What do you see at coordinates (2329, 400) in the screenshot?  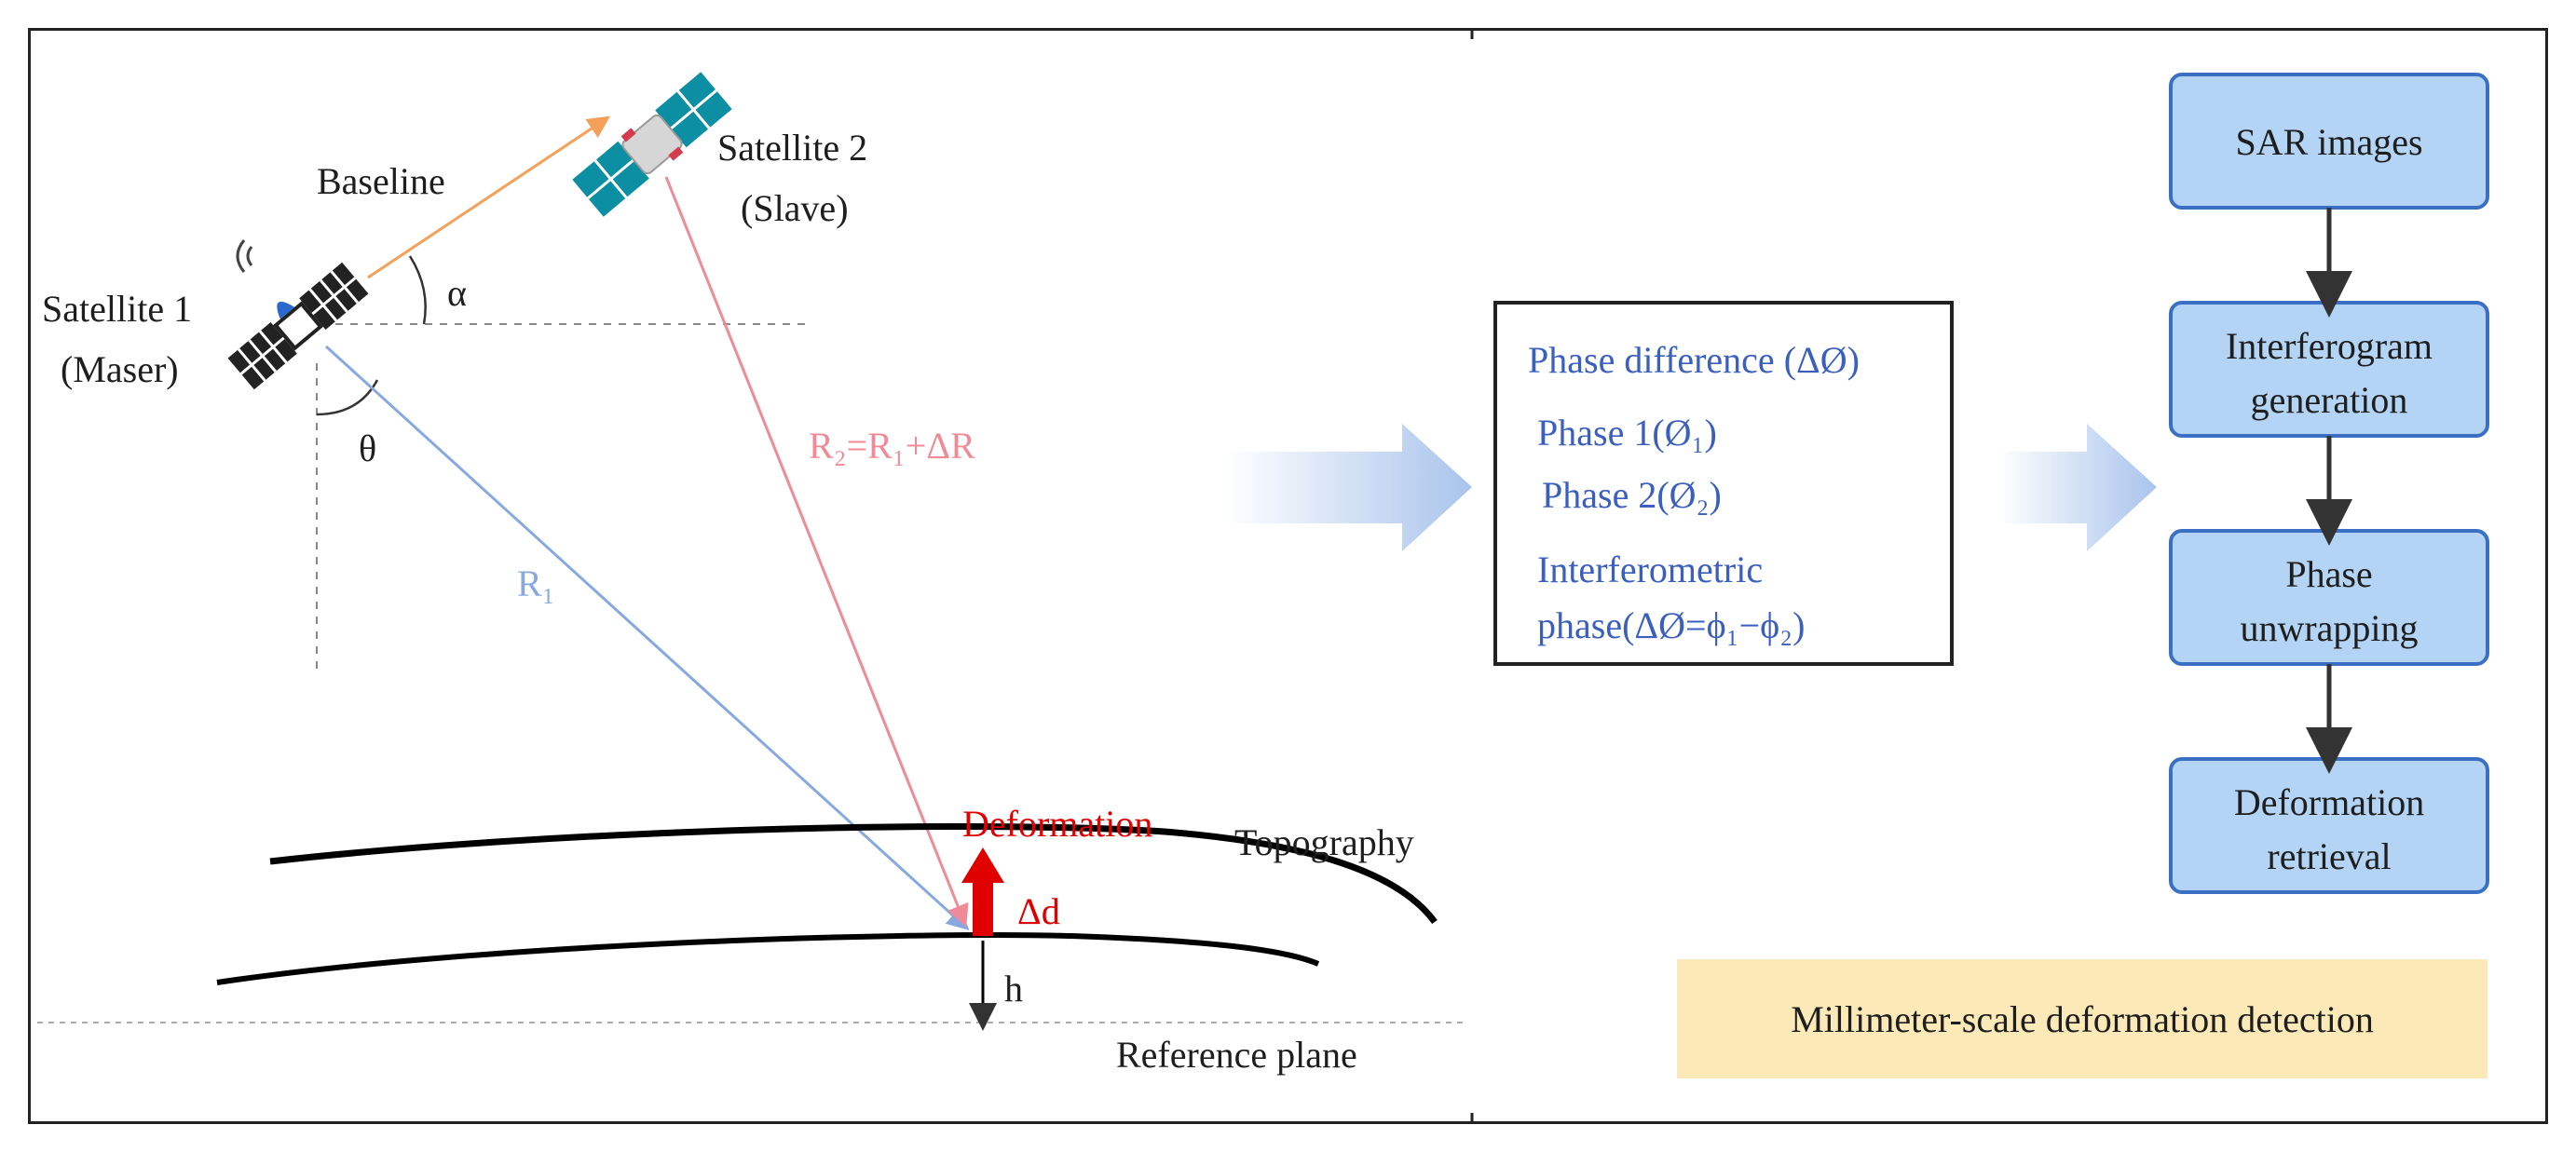 I see `flow-step-2-line2: generation` at bounding box center [2329, 400].